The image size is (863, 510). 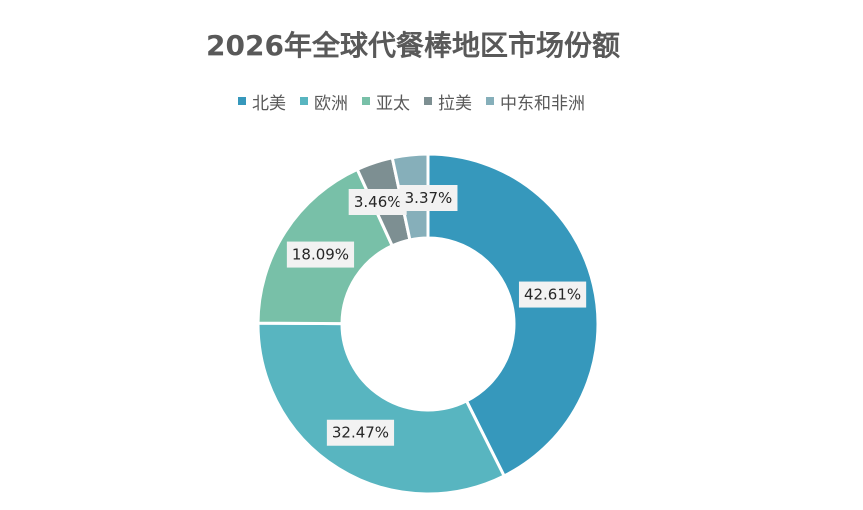 What do you see at coordinates (542, 103) in the screenshot?
I see `legend-label: 中东和非洲` at bounding box center [542, 103].